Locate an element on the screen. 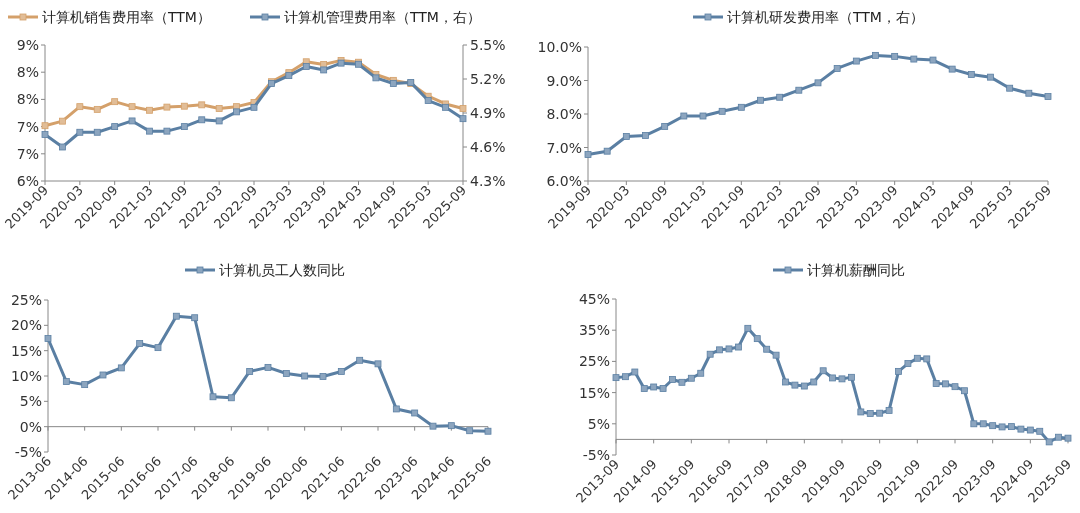  y-tick-label: -5% is located at coordinates (596, 455).